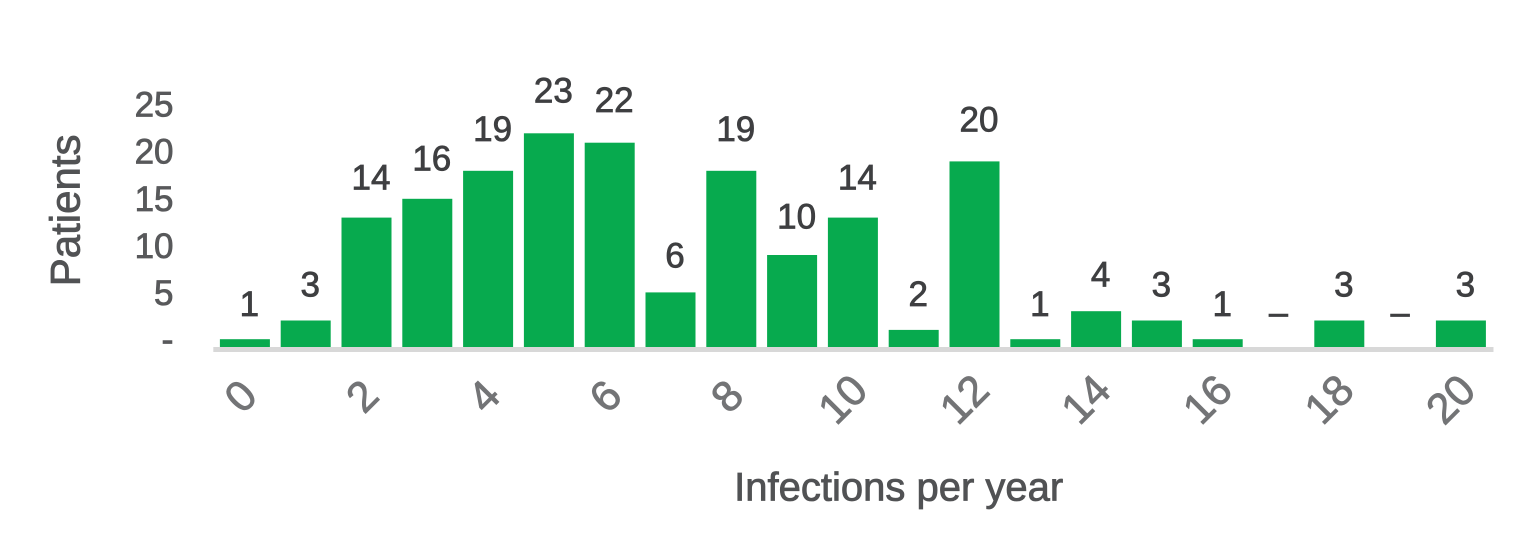  What do you see at coordinates (154, 199) in the screenshot?
I see `svg-text: 15` at bounding box center [154, 199].